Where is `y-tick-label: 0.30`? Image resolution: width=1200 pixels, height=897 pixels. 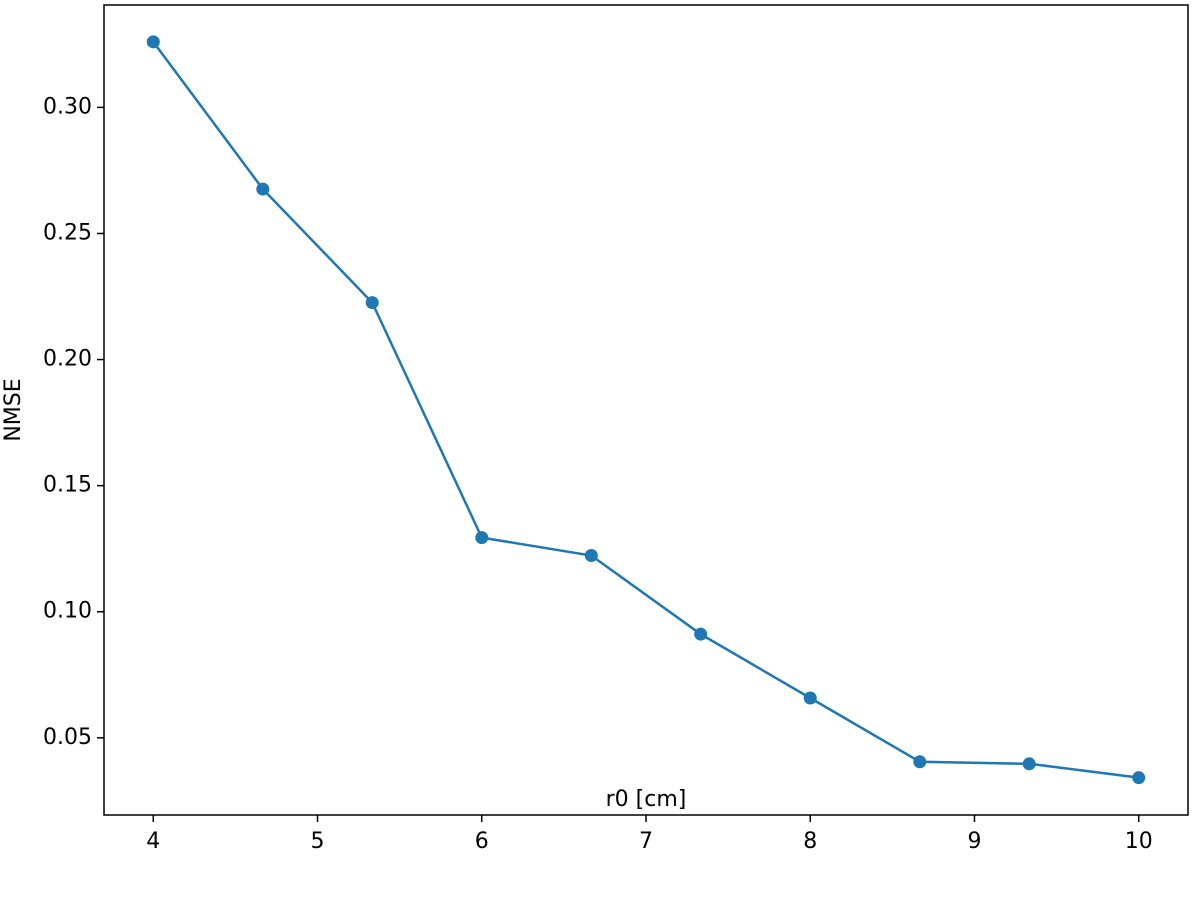
y-tick-label: 0.30 is located at coordinates (67, 106).